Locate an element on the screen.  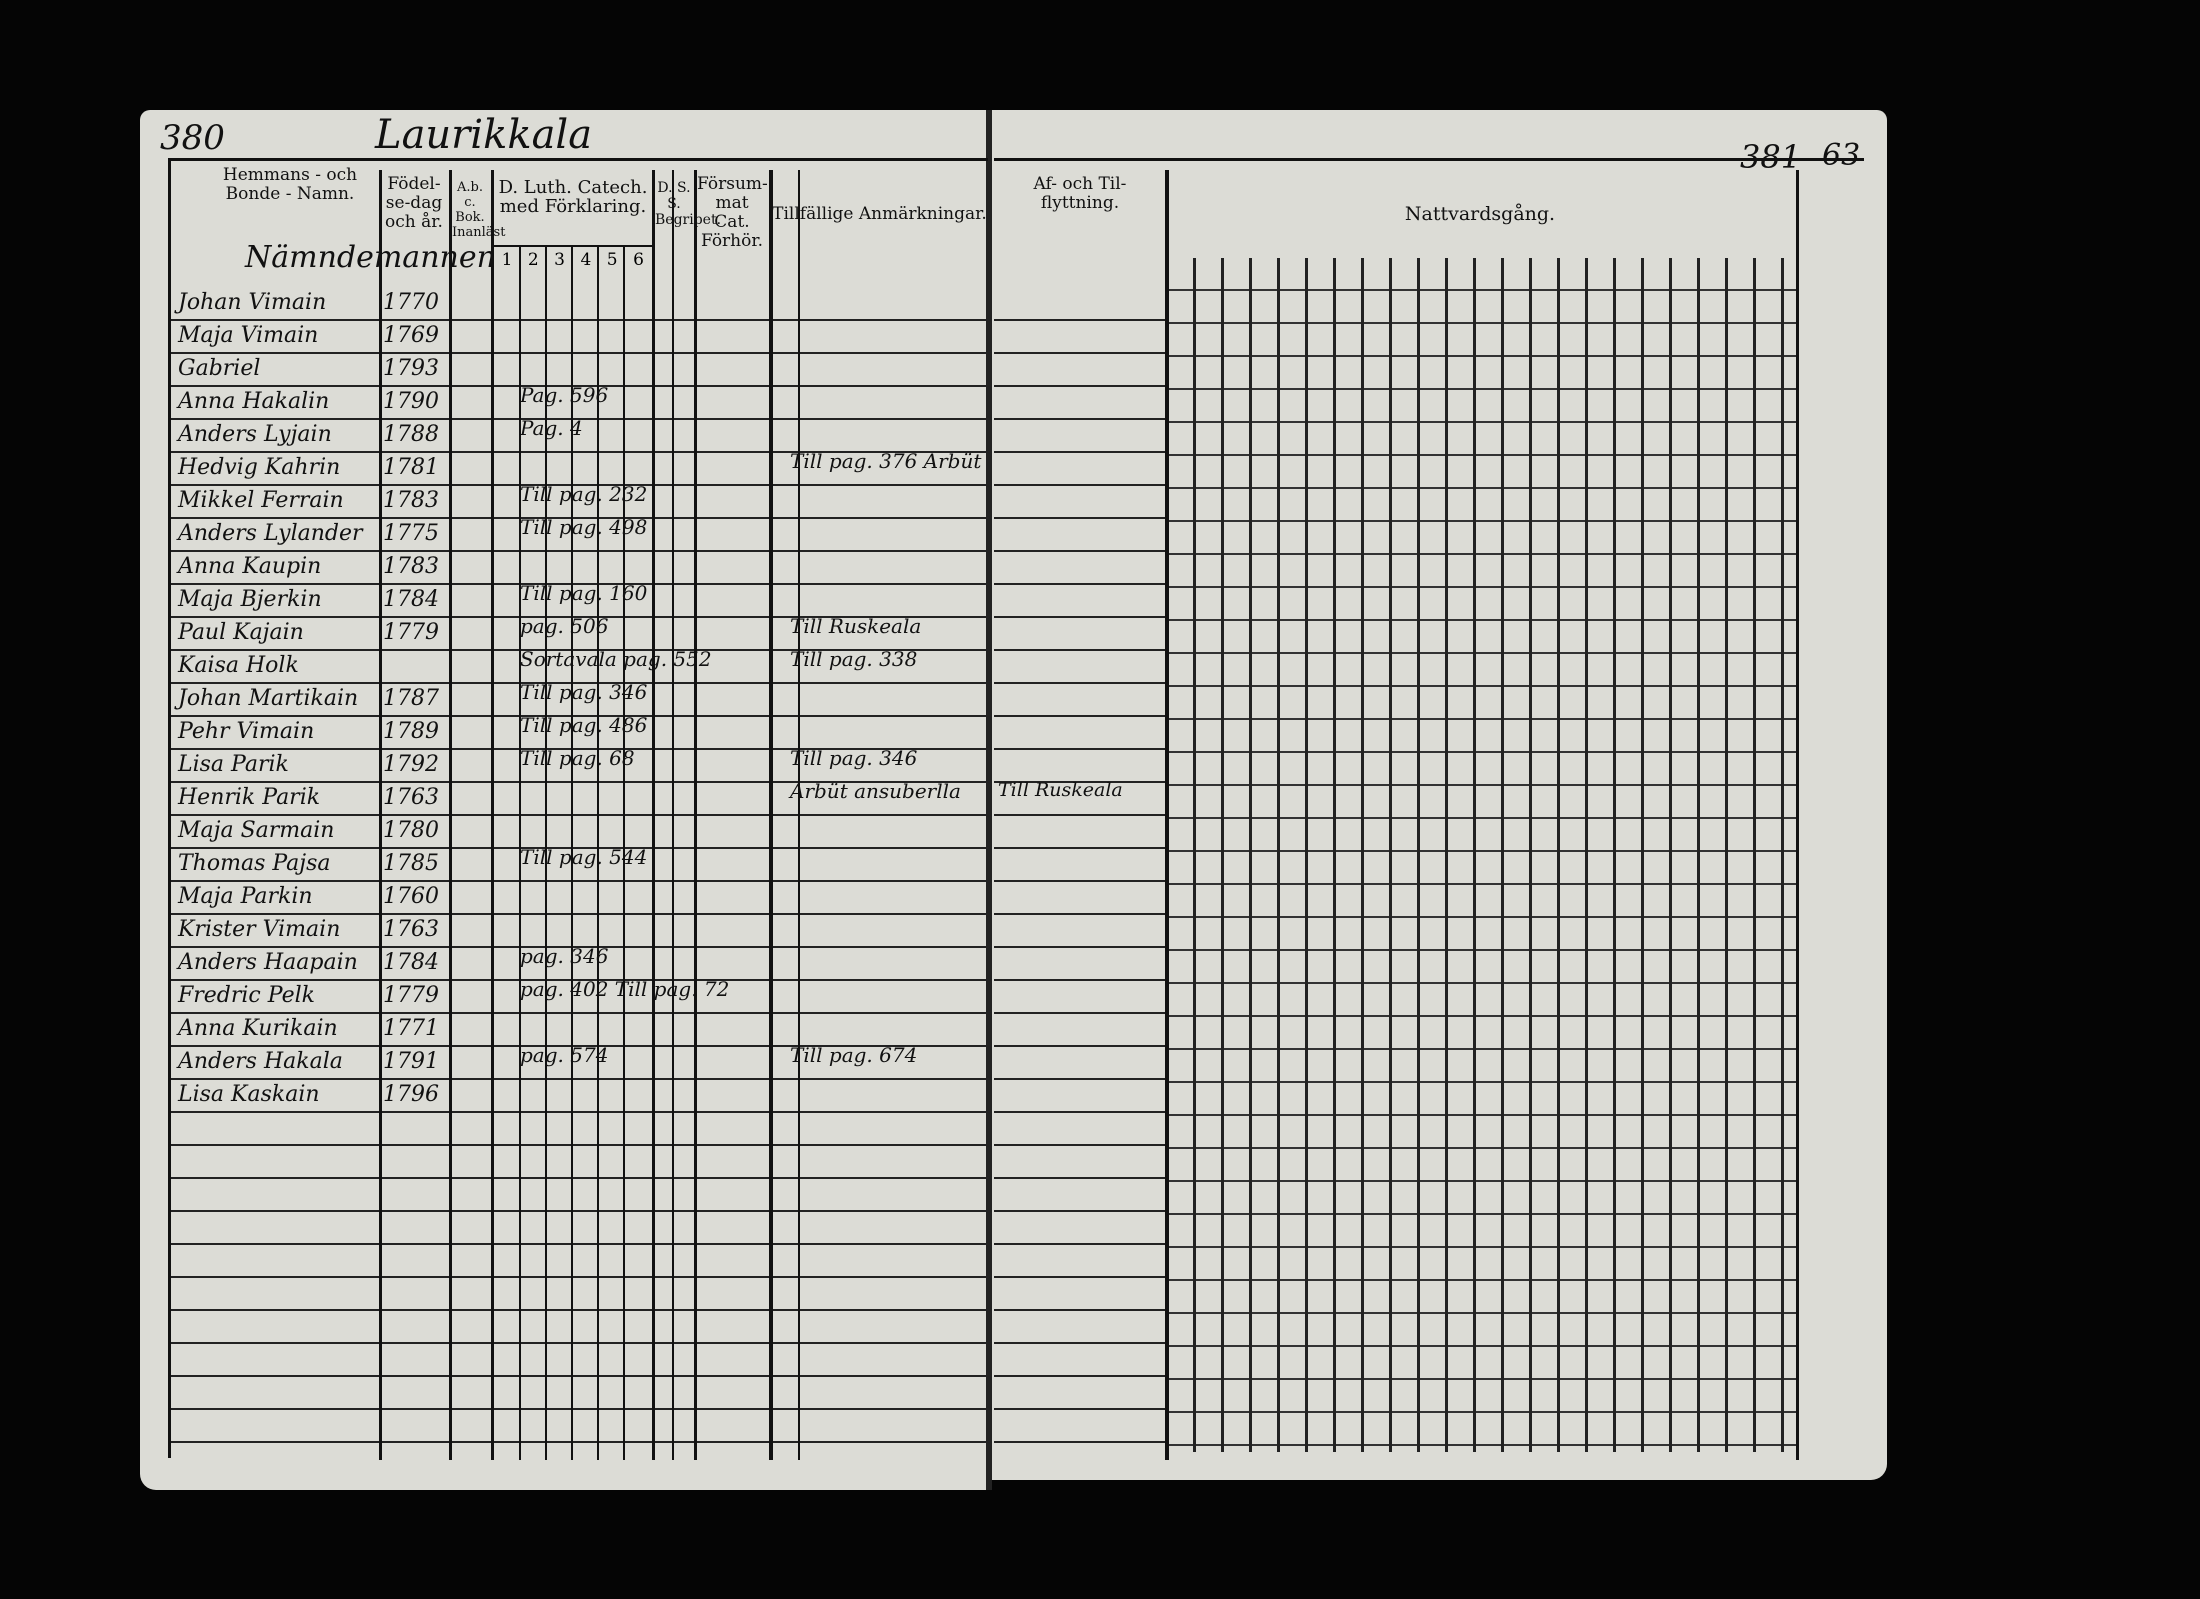
person-name: Anna Kaupin is located at coordinates (250, 566).